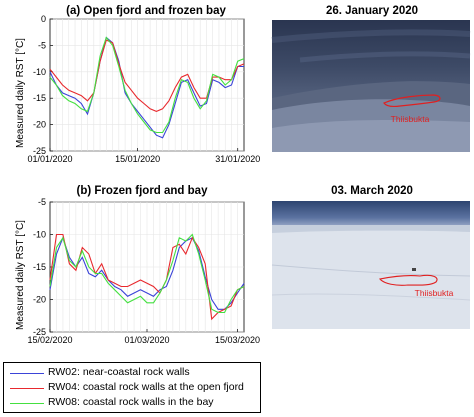 This screenshot has width=474, height=417. I want to click on chart-a-ylabel: Measured daily RST [°C], so click(20, 93).